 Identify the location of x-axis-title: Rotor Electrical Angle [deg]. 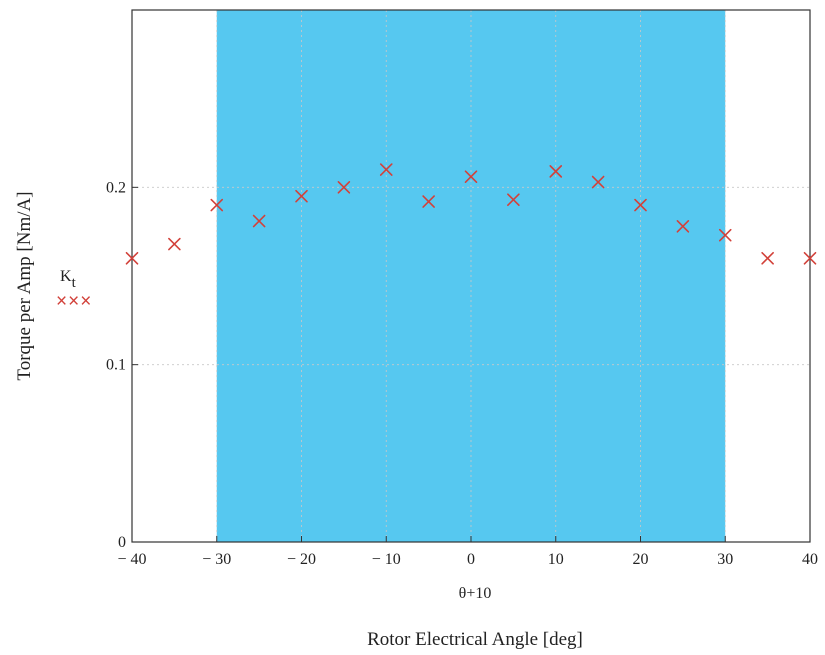
(475, 639).